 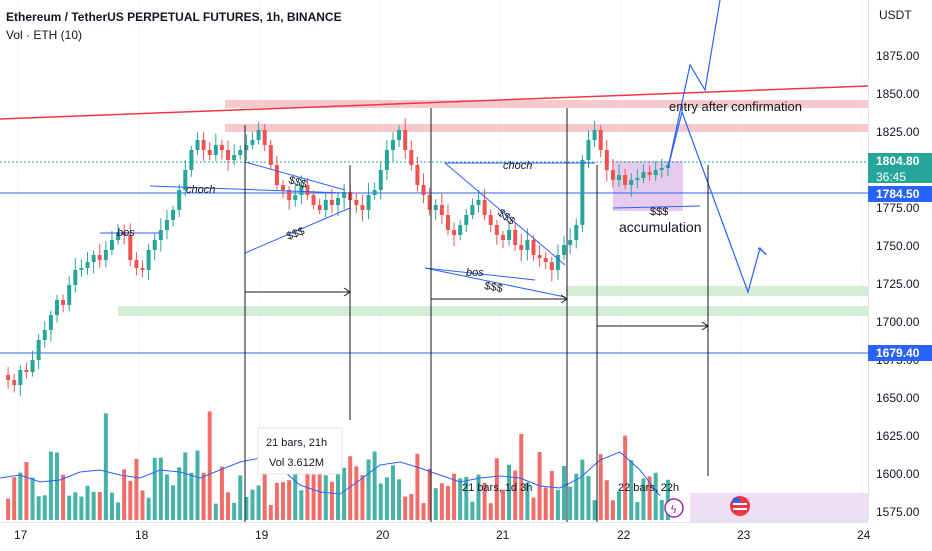 What do you see at coordinates (659, 212) in the screenshot?
I see `liquidity-label-5: $$$` at bounding box center [659, 212].